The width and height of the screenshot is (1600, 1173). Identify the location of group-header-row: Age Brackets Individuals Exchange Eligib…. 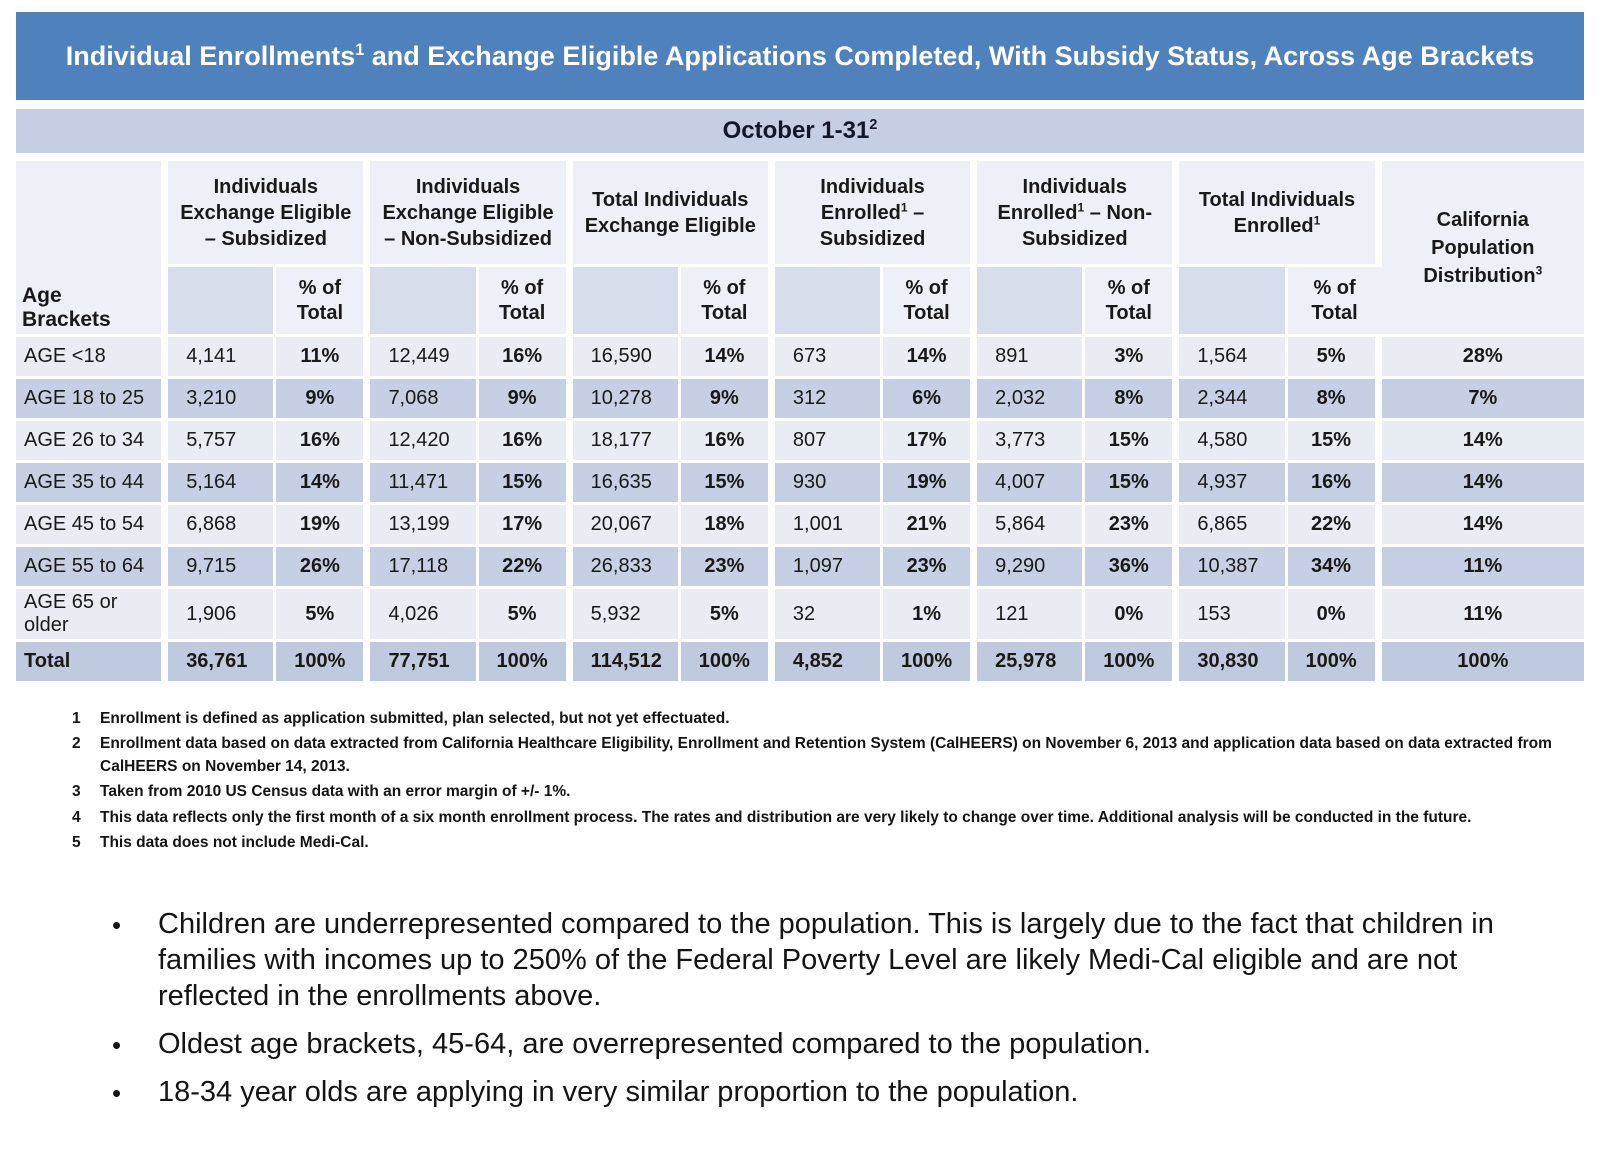
(800, 249).